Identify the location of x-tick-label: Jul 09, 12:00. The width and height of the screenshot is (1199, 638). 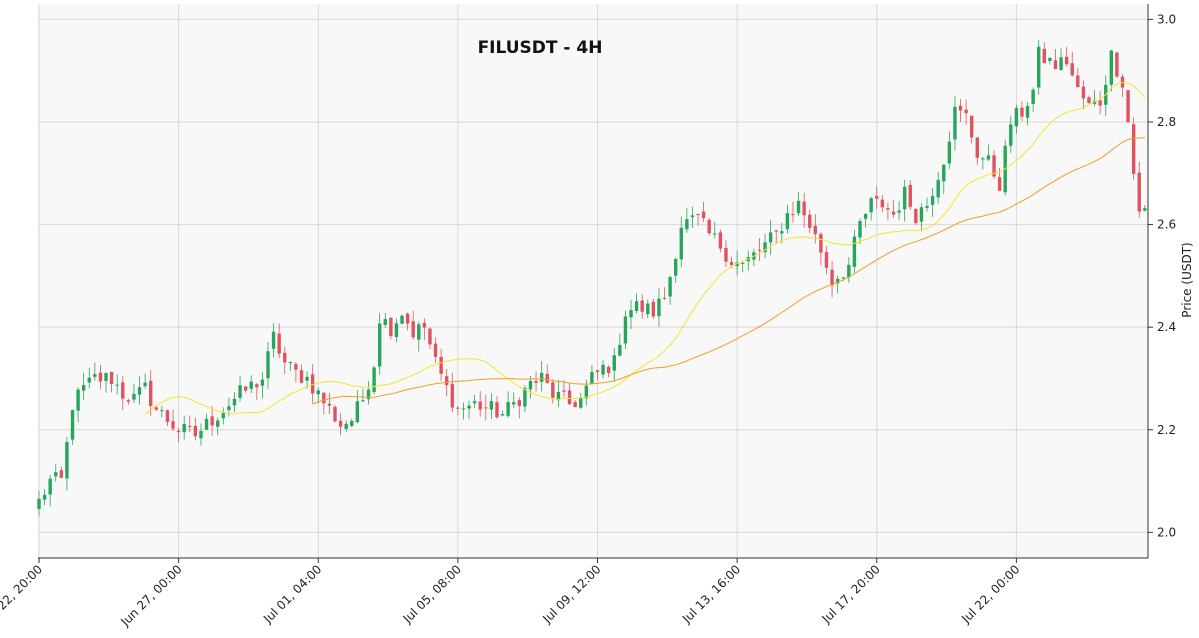
(571, 594).